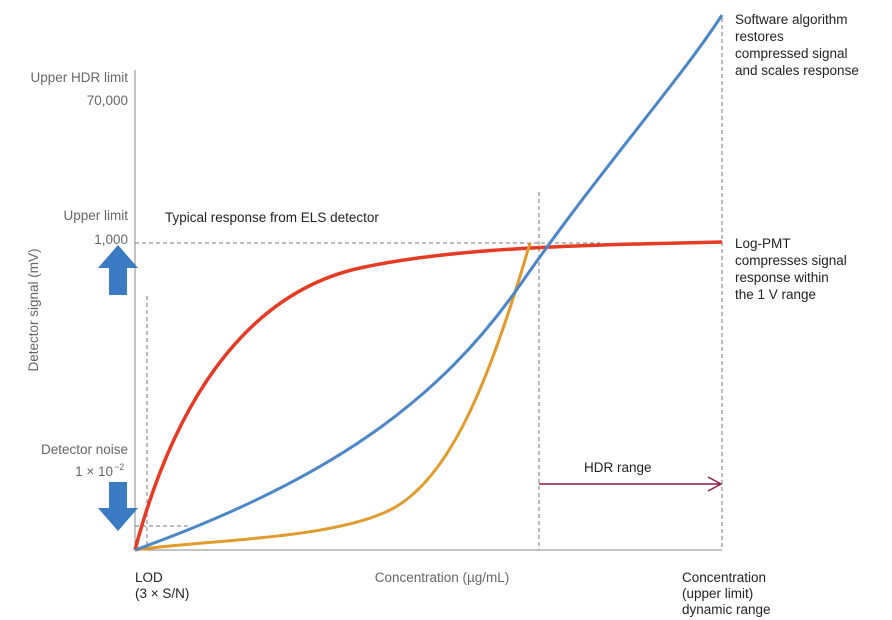 This screenshot has height=620, width=892. What do you see at coordinates (775, 294) in the screenshot?
I see `annotation: the 1 V range` at bounding box center [775, 294].